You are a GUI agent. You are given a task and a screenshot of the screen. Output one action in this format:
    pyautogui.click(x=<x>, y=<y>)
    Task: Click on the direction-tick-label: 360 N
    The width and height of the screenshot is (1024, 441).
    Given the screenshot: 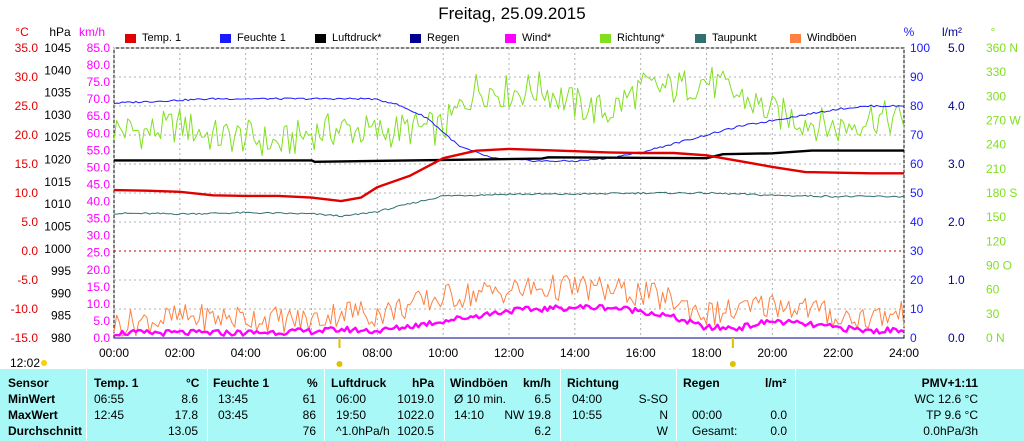 What is the action you would take?
    pyautogui.click(x=1002, y=48)
    